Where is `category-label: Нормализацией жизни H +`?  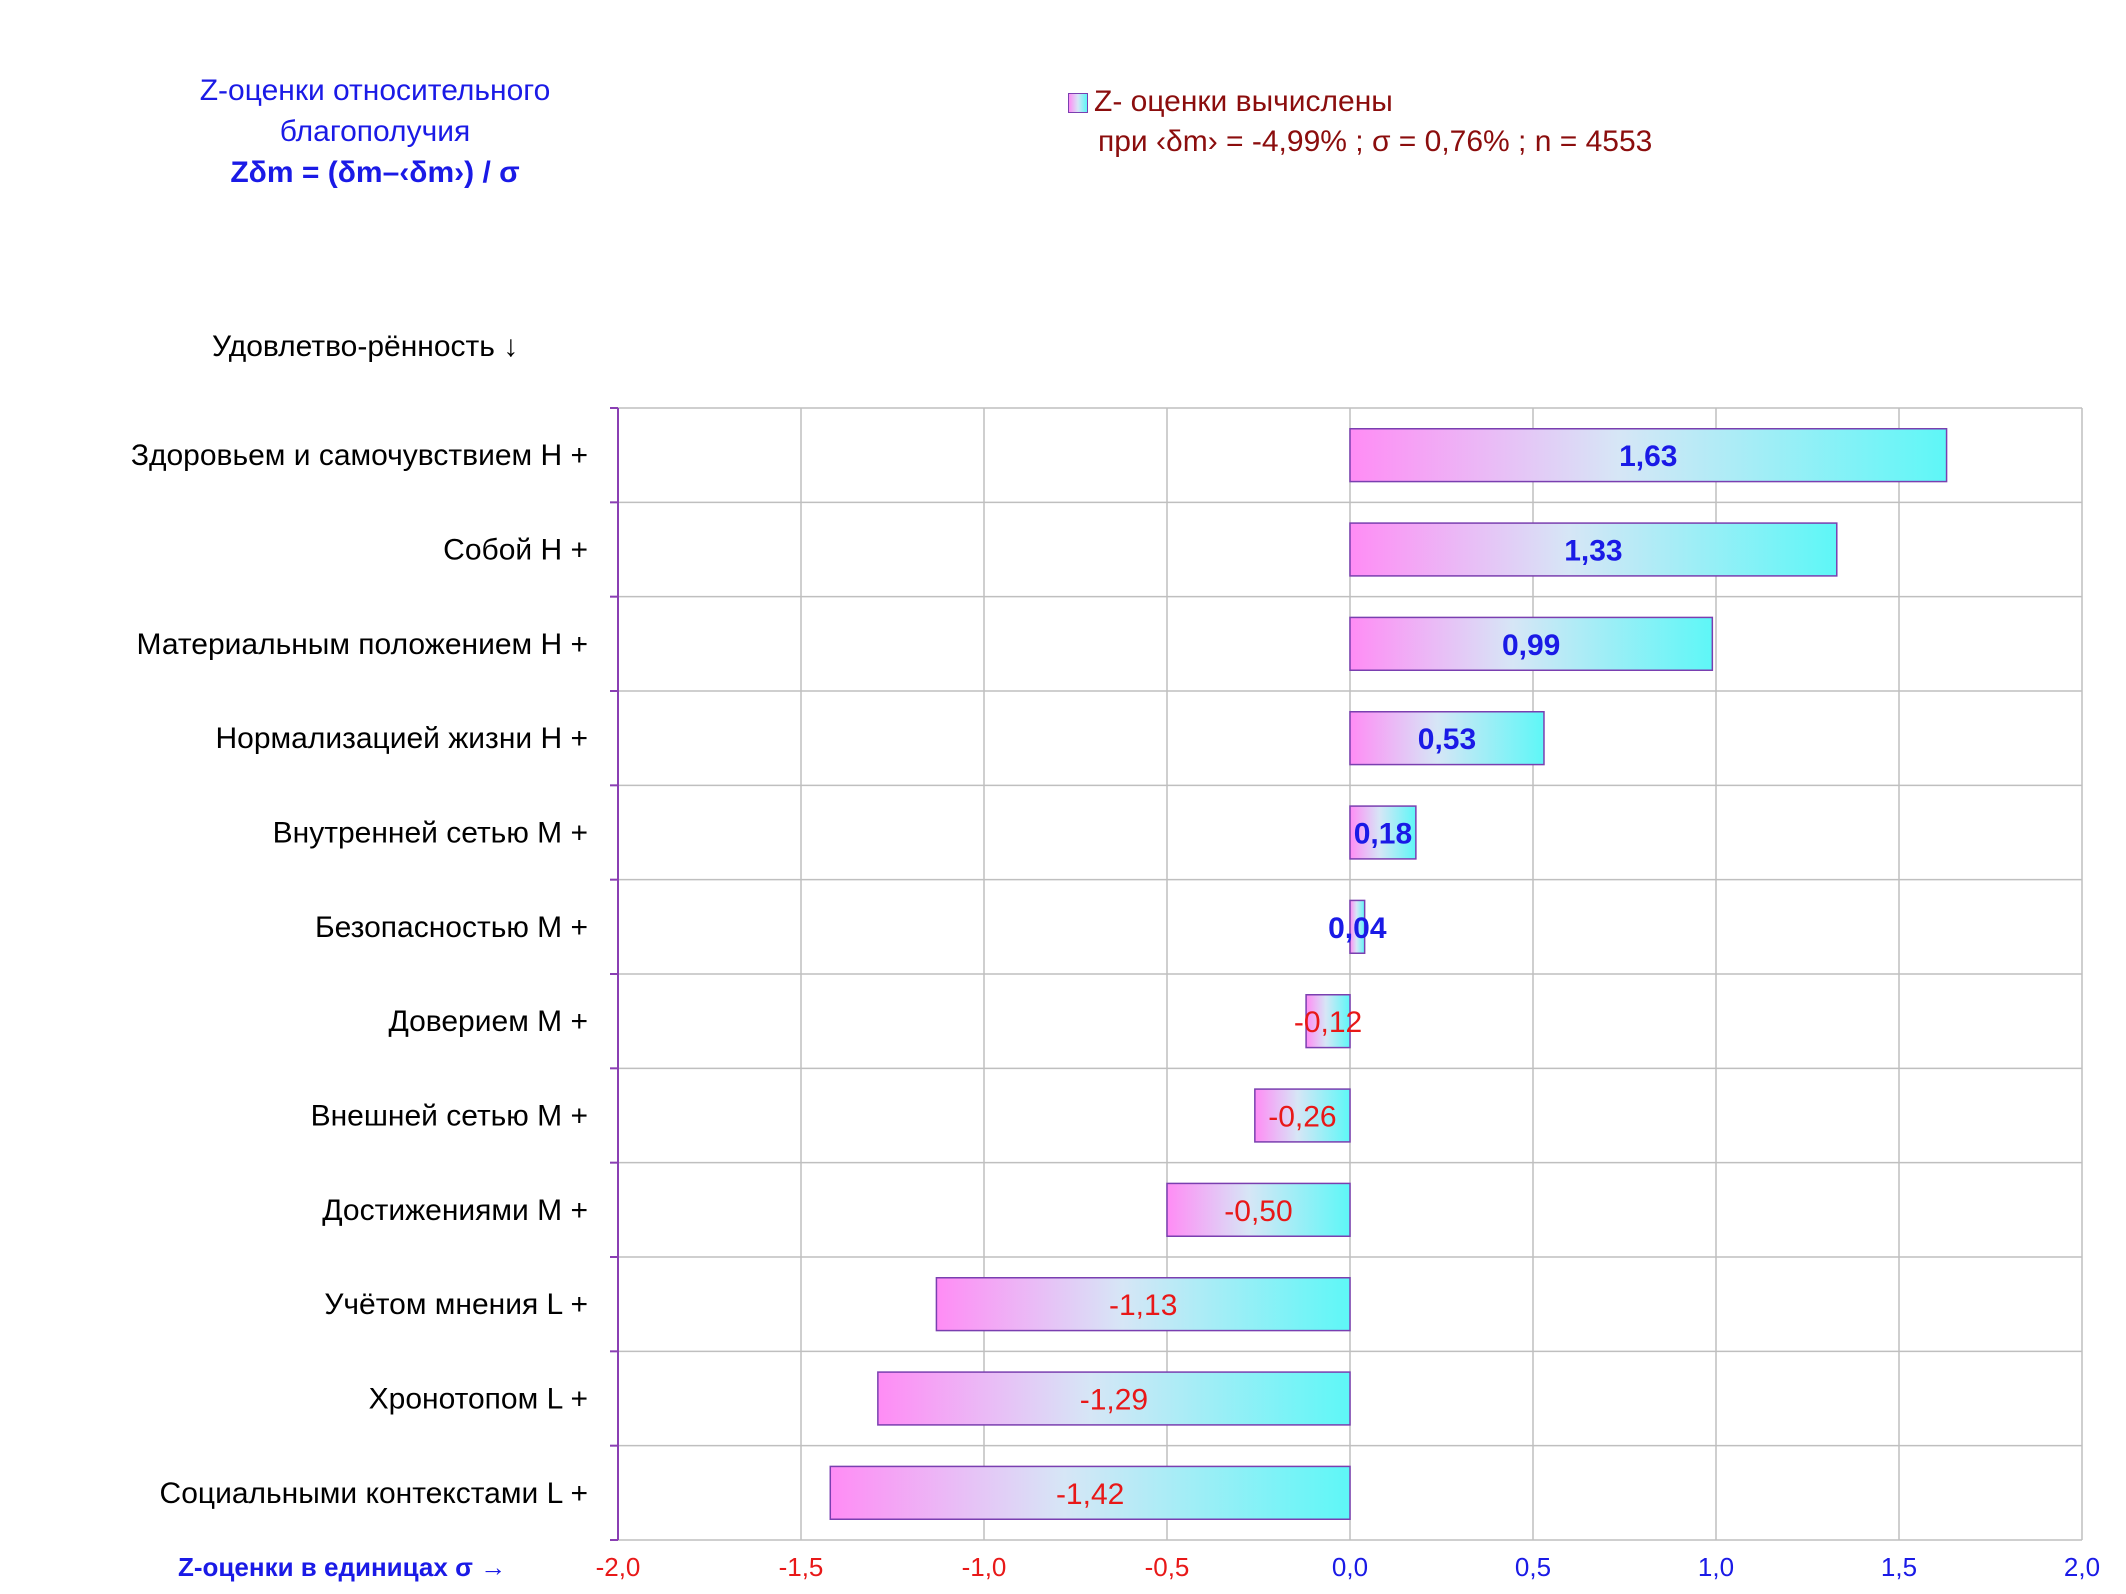
category-label: Нормализацией жизни H + is located at coordinates (401, 738).